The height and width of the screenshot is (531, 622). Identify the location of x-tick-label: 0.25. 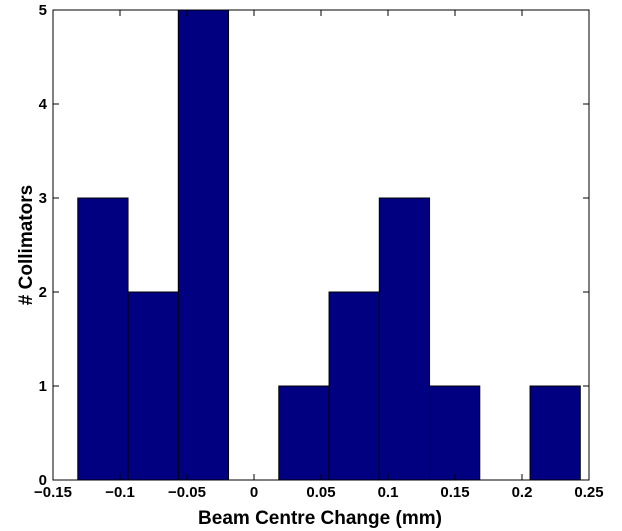
(588, 492).